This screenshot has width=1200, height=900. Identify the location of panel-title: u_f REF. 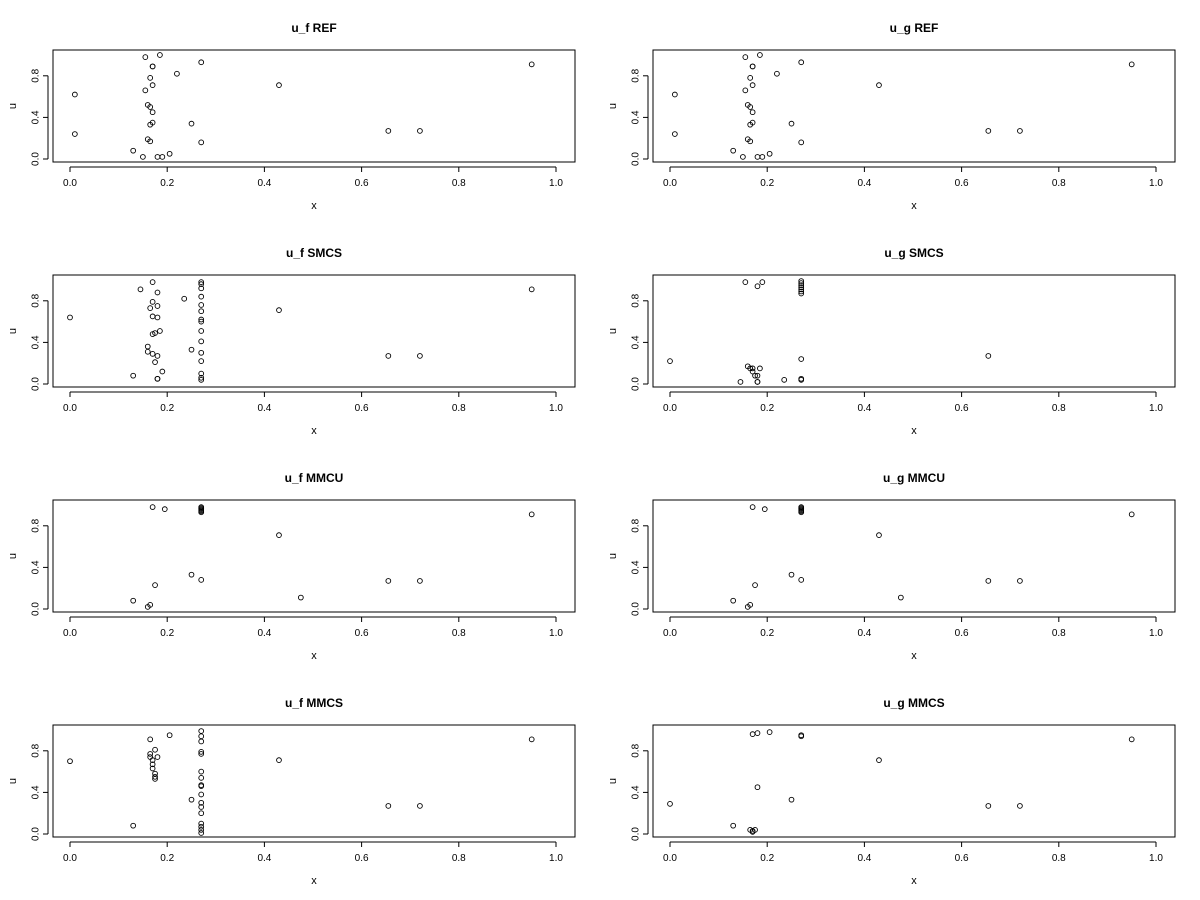
(313, 28).